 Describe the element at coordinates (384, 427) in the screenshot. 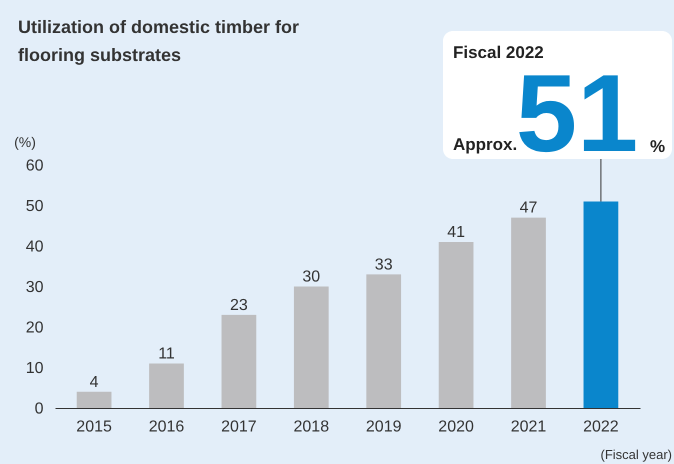

I see `x-tick-label: 2019` at that location.